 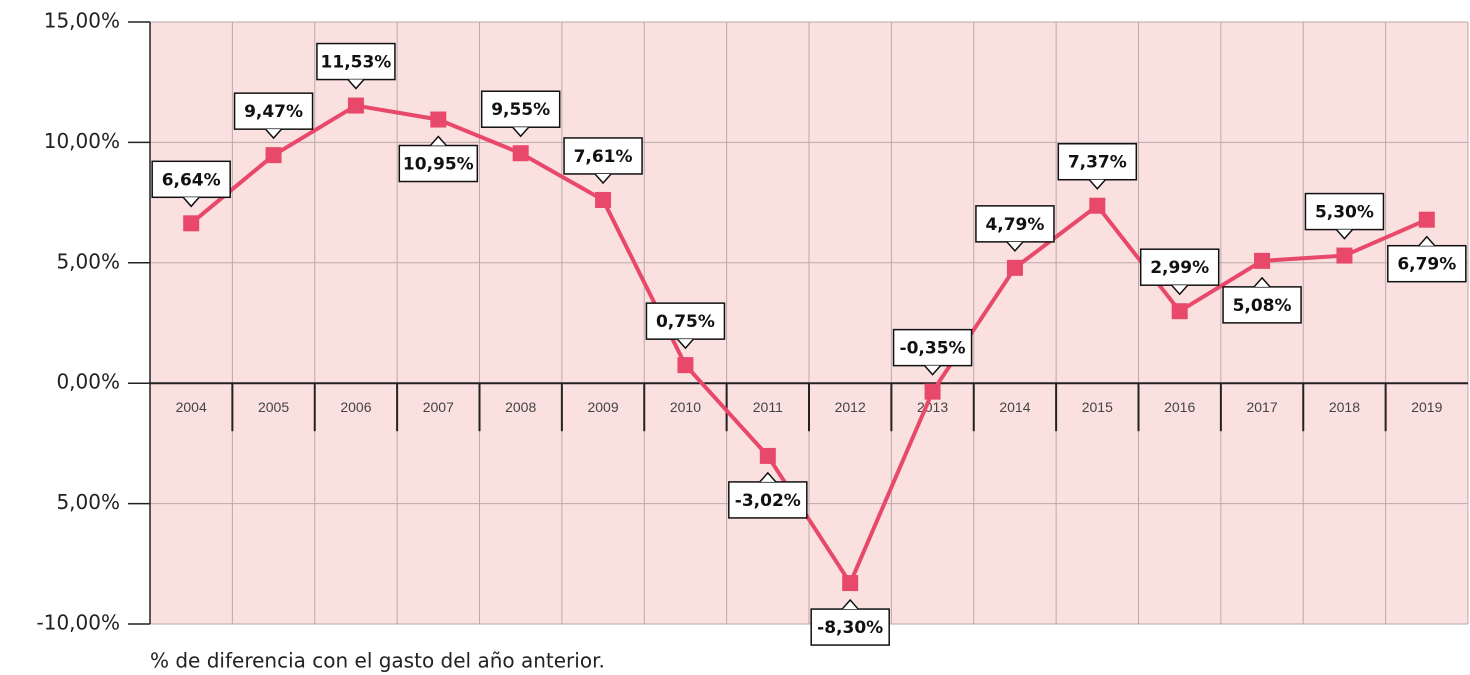 I want to click on data-label: 5,08%, so click(x=1262, y=306).